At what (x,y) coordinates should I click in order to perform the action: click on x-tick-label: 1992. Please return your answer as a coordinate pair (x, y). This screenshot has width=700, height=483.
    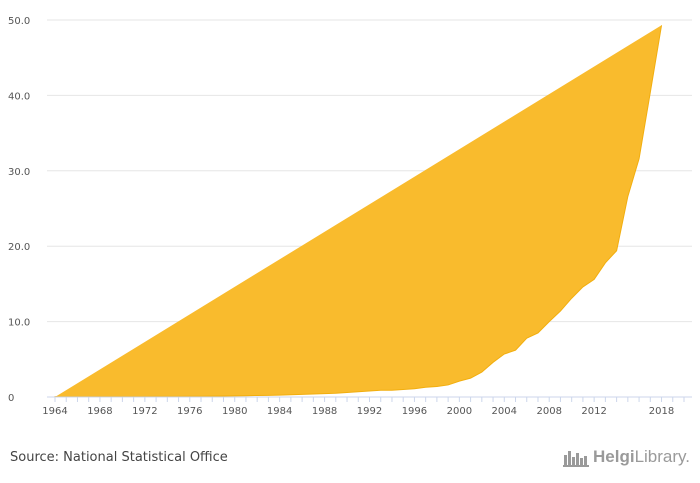
    Looking at the image, I should click on (369, 411).